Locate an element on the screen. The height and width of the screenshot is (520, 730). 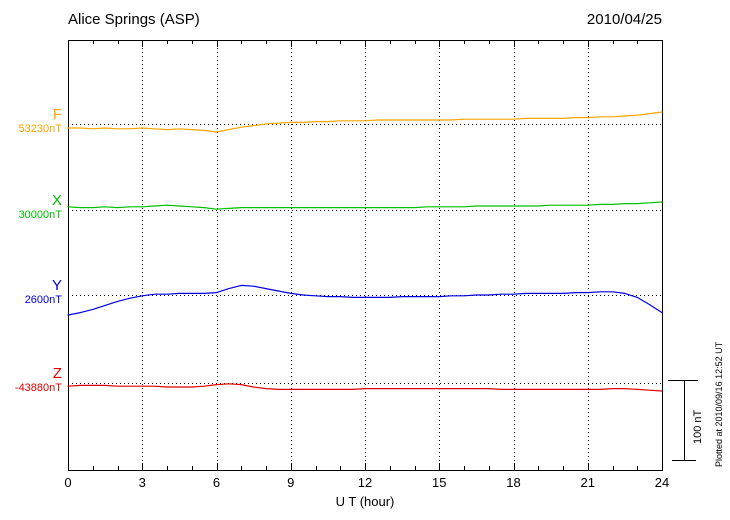
tick-label-12: 12 is located at coordinates (365, 482).